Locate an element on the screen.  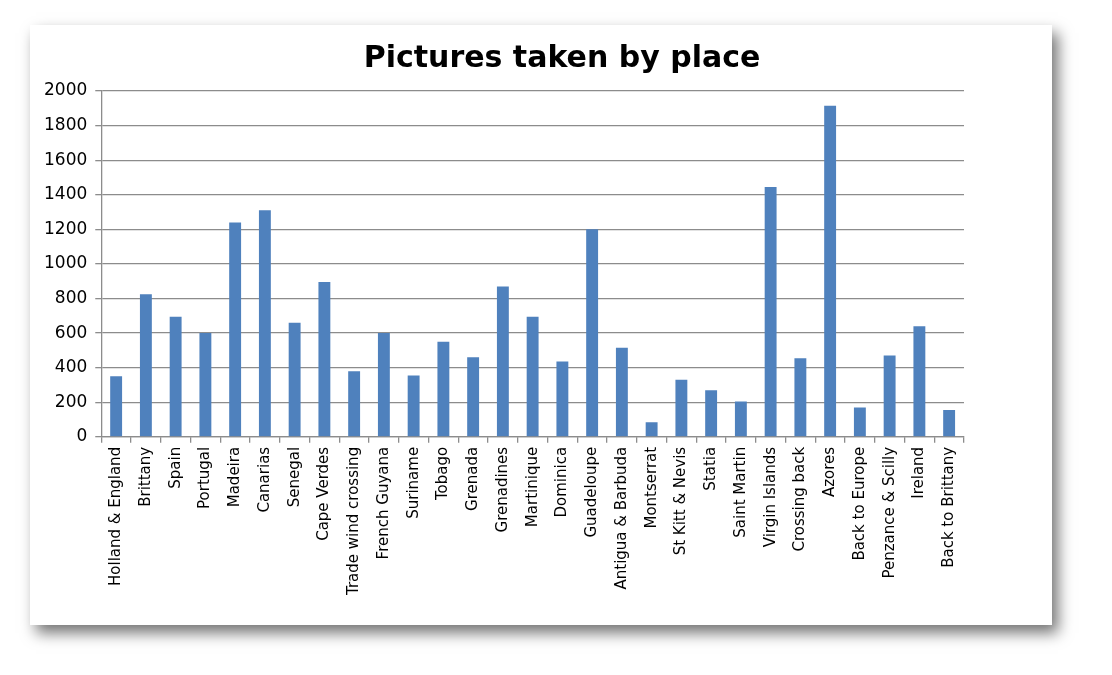
x-tick-label: Cape Verdes is located at coordinates (323, 493).